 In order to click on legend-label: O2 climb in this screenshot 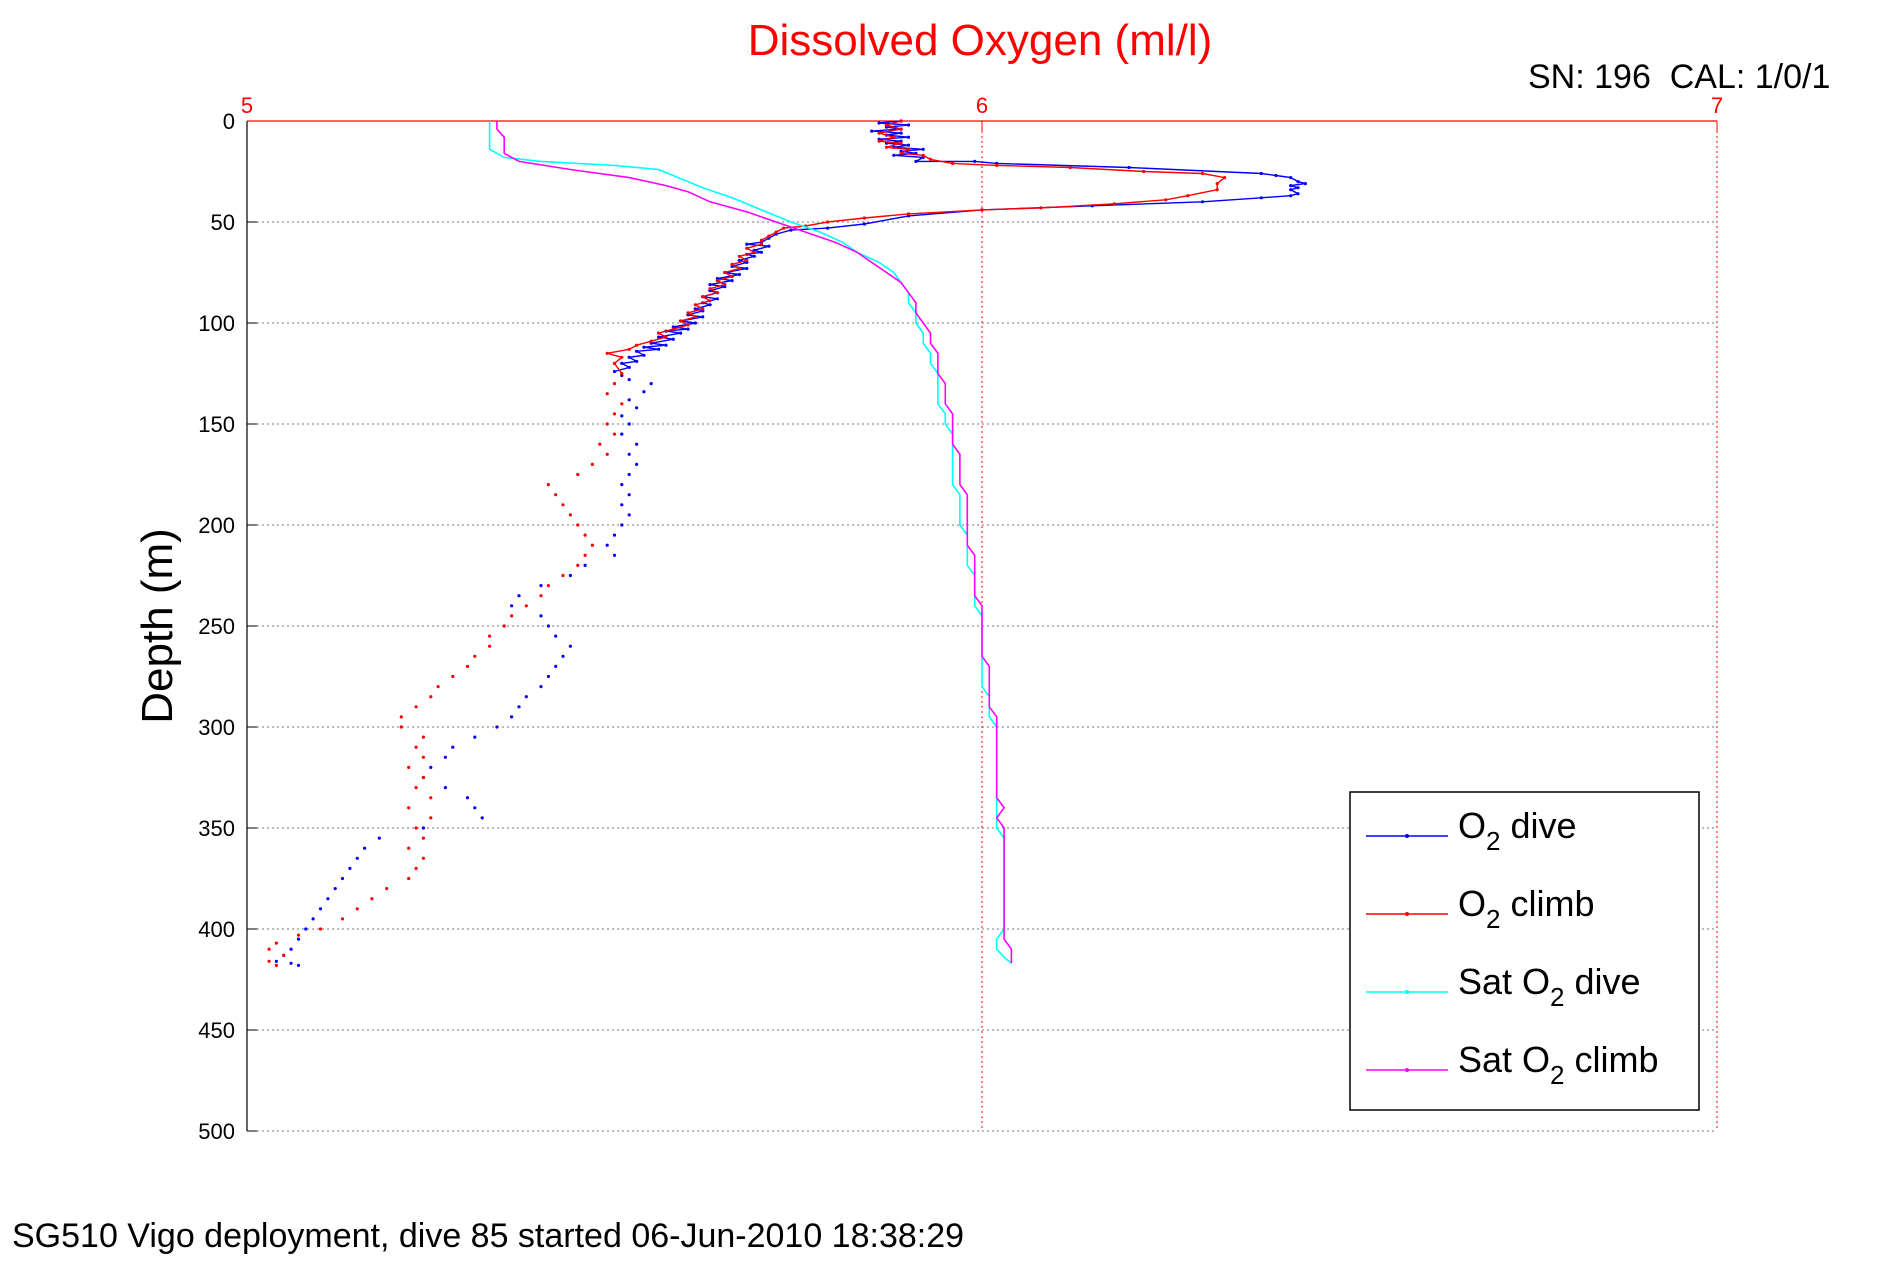, I will do `click(1526, 908)`.